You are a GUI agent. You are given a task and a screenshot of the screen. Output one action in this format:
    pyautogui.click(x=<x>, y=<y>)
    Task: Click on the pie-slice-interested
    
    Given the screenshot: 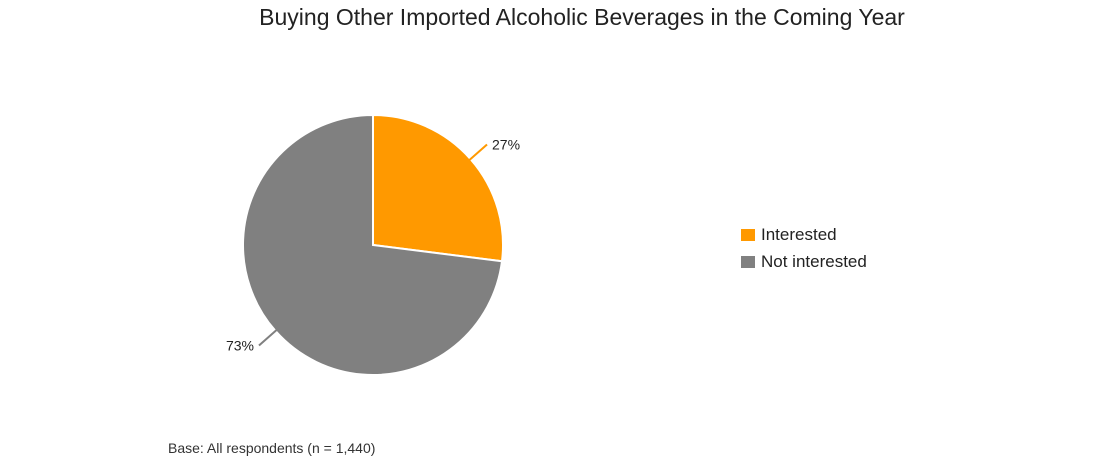 What is the action you would take?
    pyautogui.click(x=438, y=188)
    